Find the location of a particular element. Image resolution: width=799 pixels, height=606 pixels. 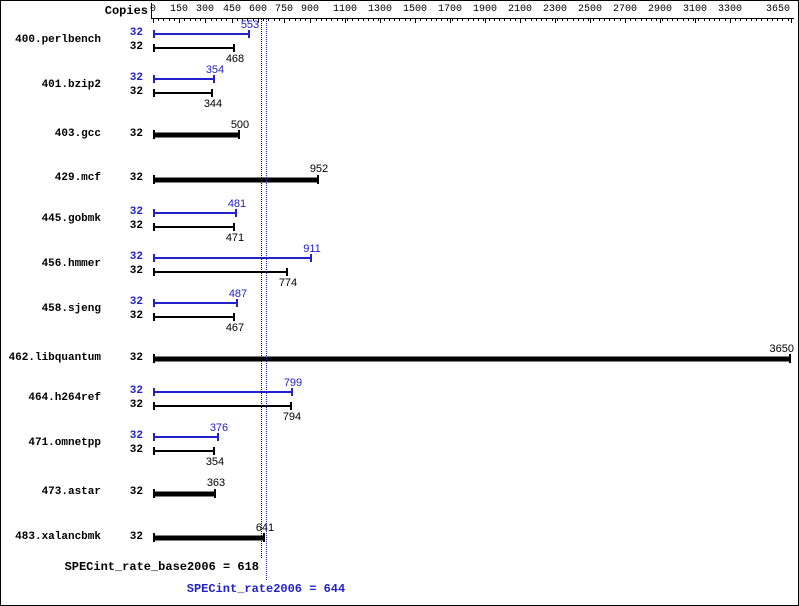

value-label-peak: 553 is located at coordinates (250, 25).